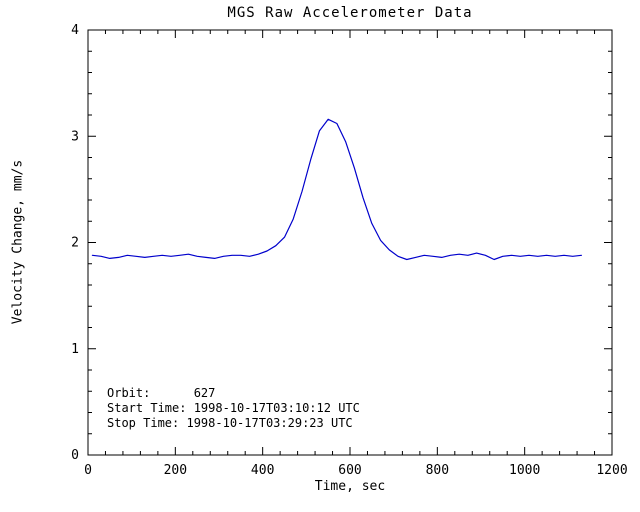 Image resolution: width=640 pixels, height=512 pixels. I want to click on x-tick-label: 200, so click(175, 470).